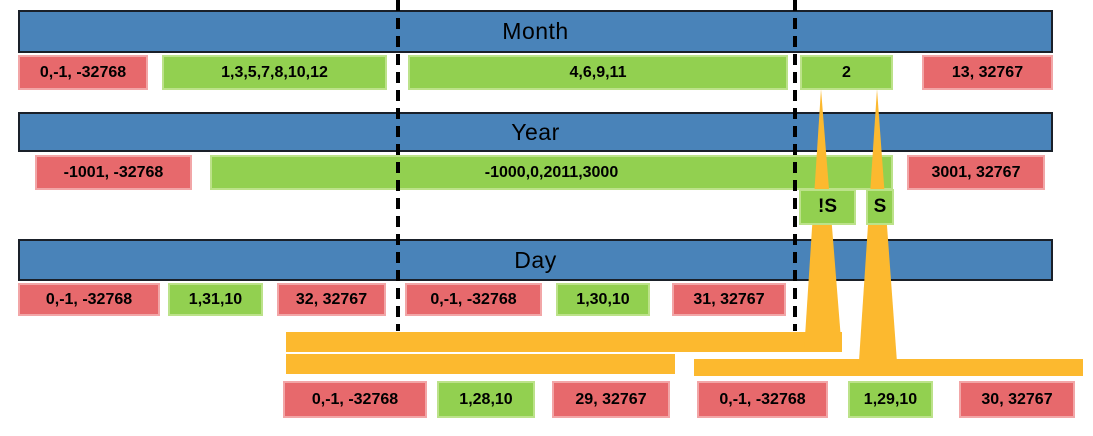 The image size is (1093, 436). Describe the element at coordinates (795, 165) in the screenshot. I see `partition-divider-right` at that location.